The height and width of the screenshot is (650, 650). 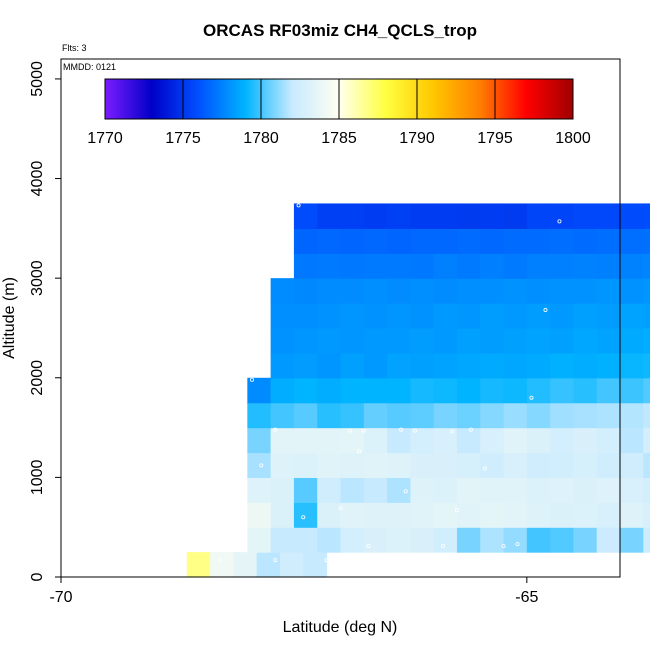 What do you see at coordinates (105, 138) in the screenshot?
I see `colorbar-tick-label: 1770` at bounding box center [105, 138].